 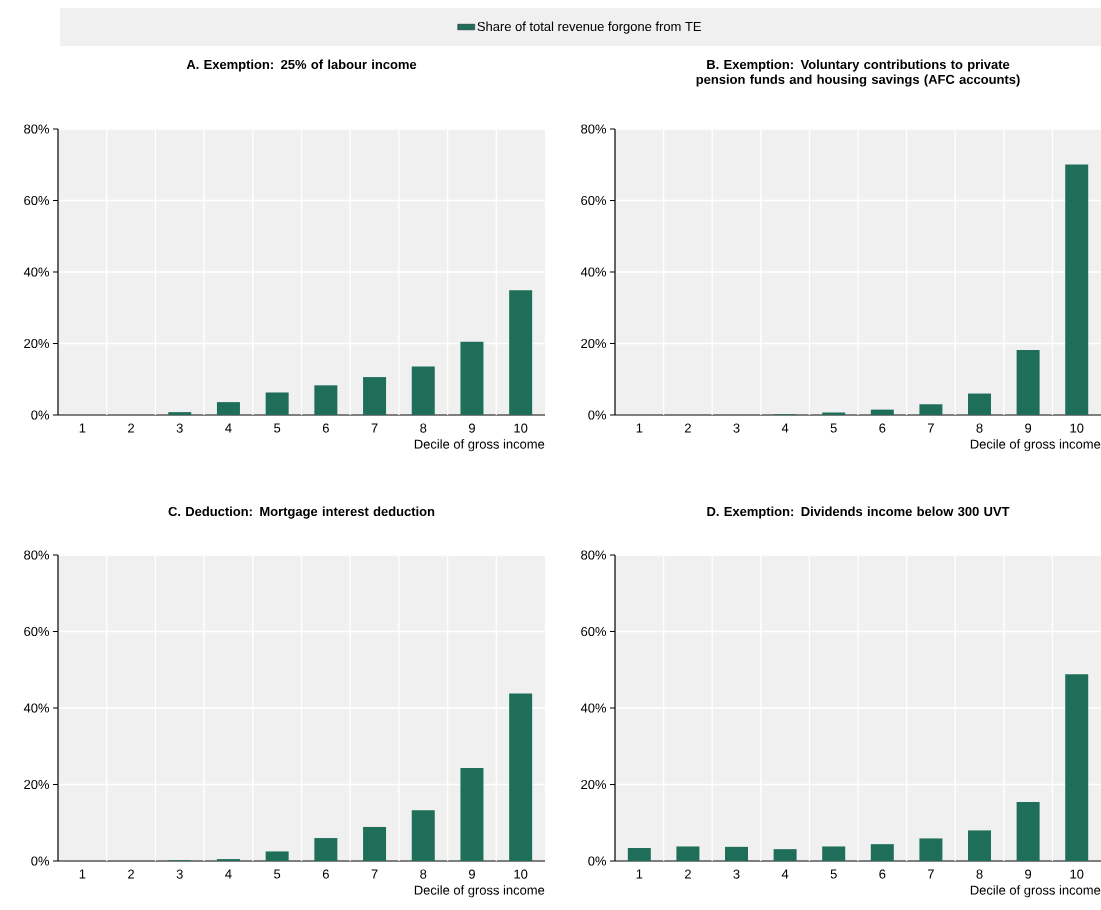 What do you see at coordinates (301, 512) in the screenshot?
I see `chart-title: C. Deduction: Mortgage interest deduction` at bounding box center [301, 512].